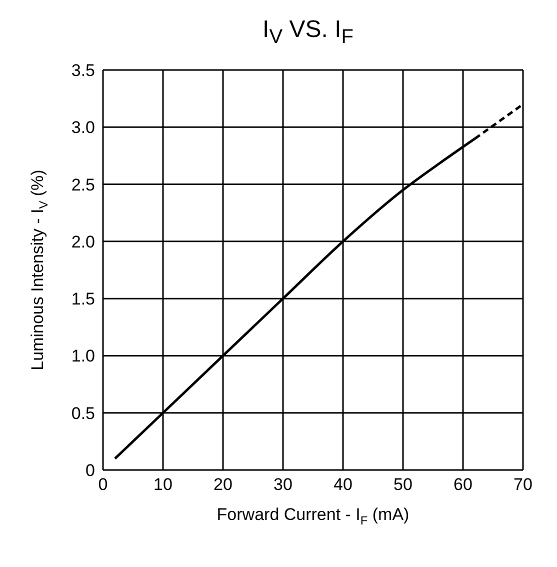 The height and width of the screenshot is (567, 557). I want to click on x-tick-label: 30, so click(283, 484).